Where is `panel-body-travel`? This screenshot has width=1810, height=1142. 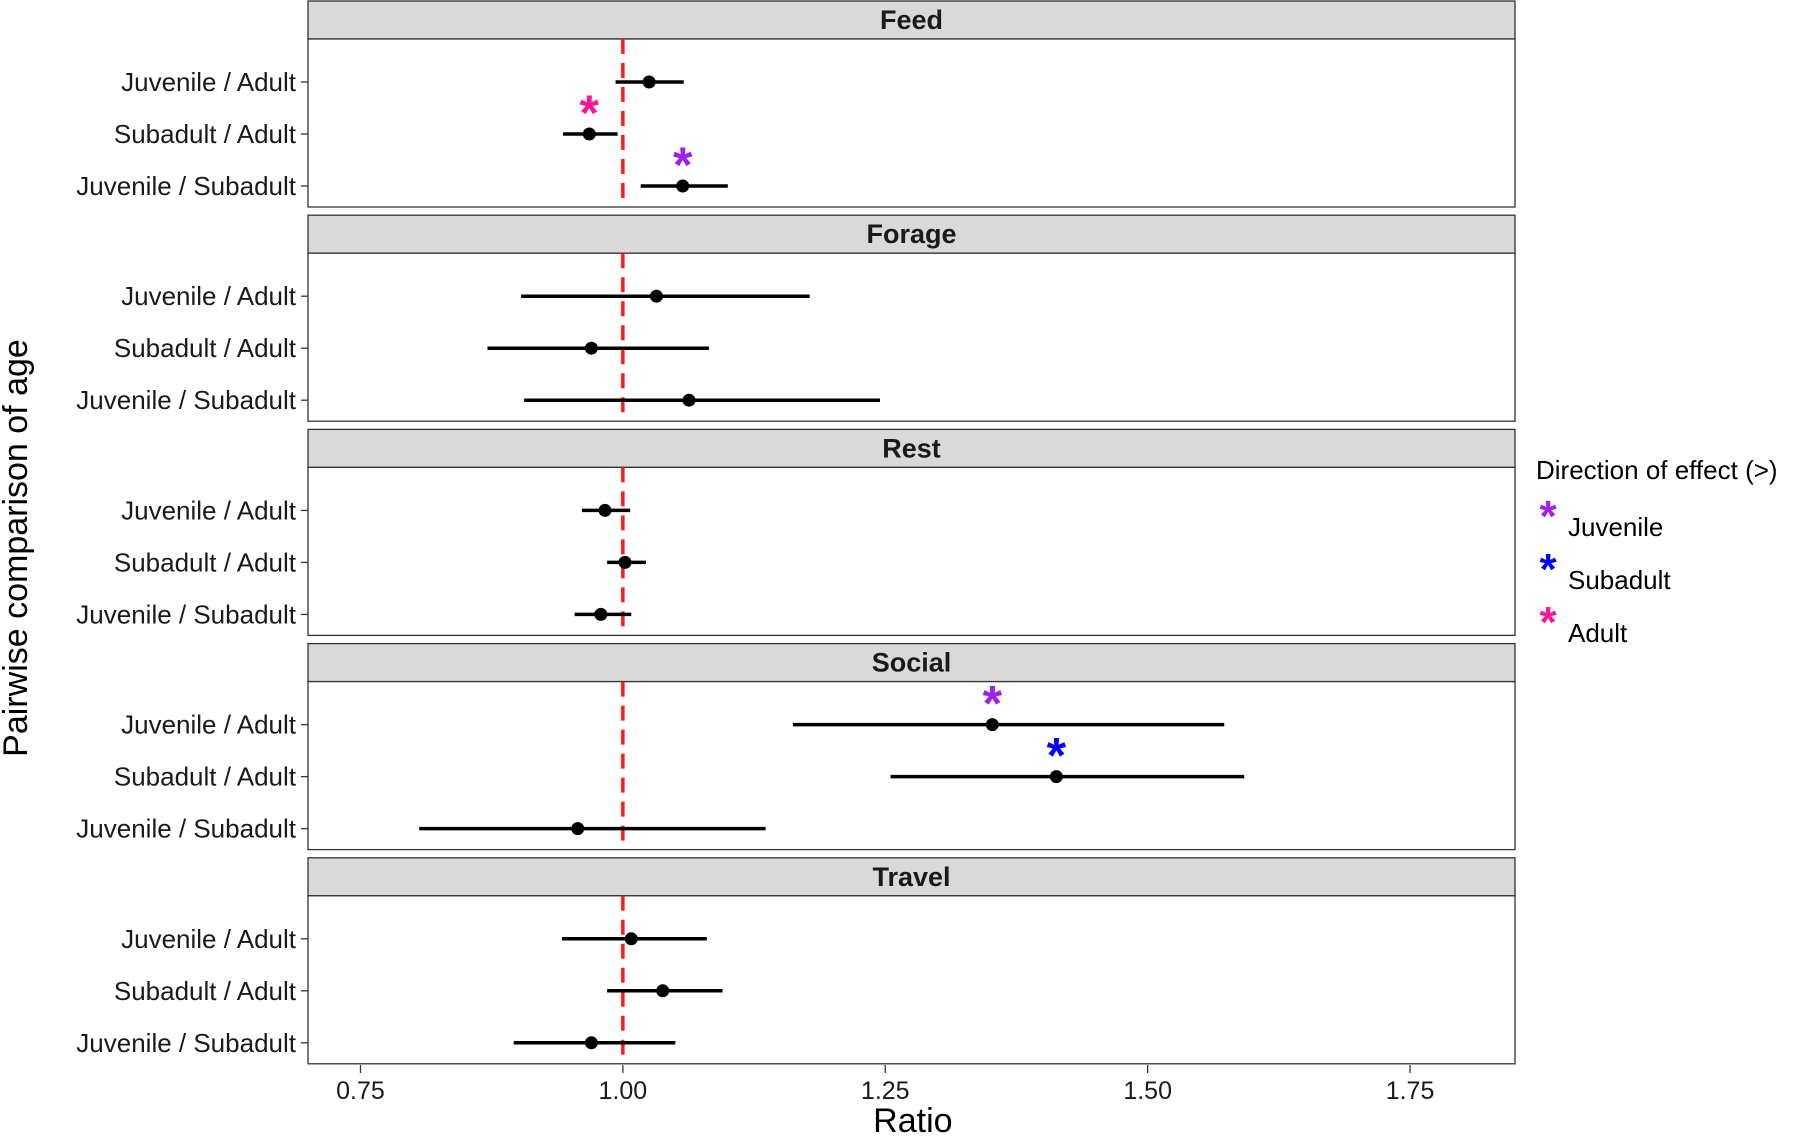
panel-body-travel is located at coordinates (911, 980).